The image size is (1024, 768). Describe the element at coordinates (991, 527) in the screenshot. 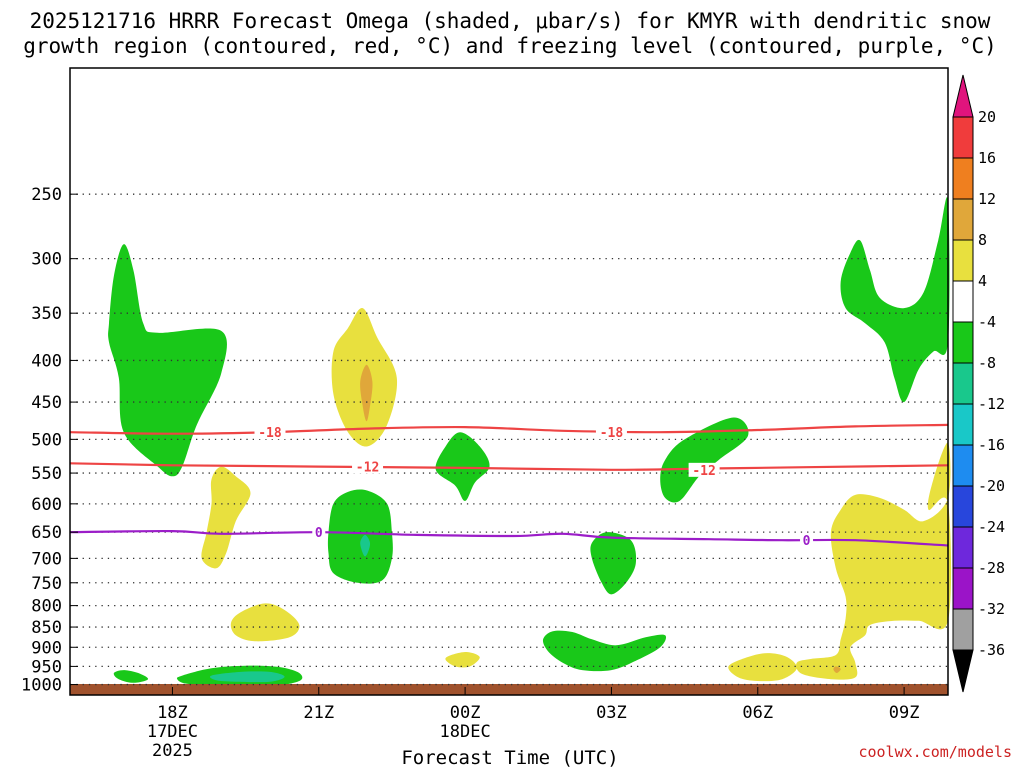

I see `colorbar-label--24: -24` at that location.